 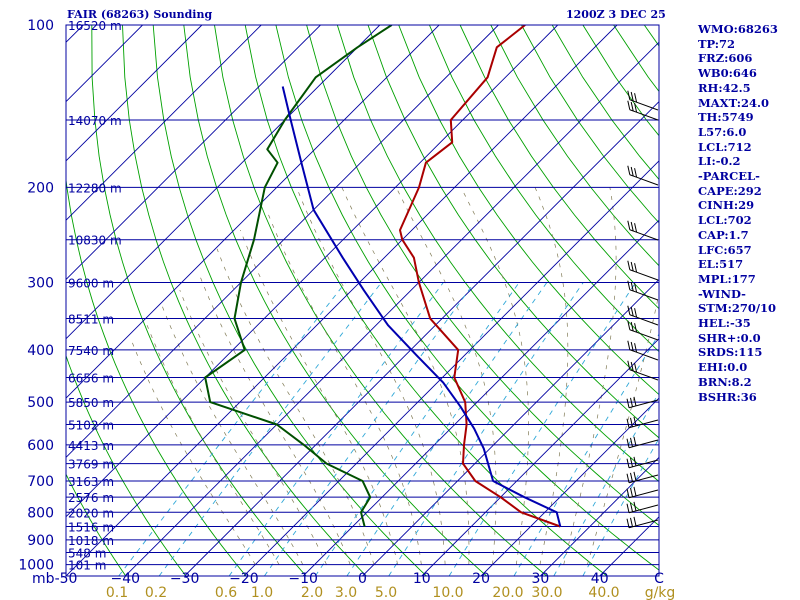 I want to click on index-item: MAXT:24.0, so click(x=733, y=102).